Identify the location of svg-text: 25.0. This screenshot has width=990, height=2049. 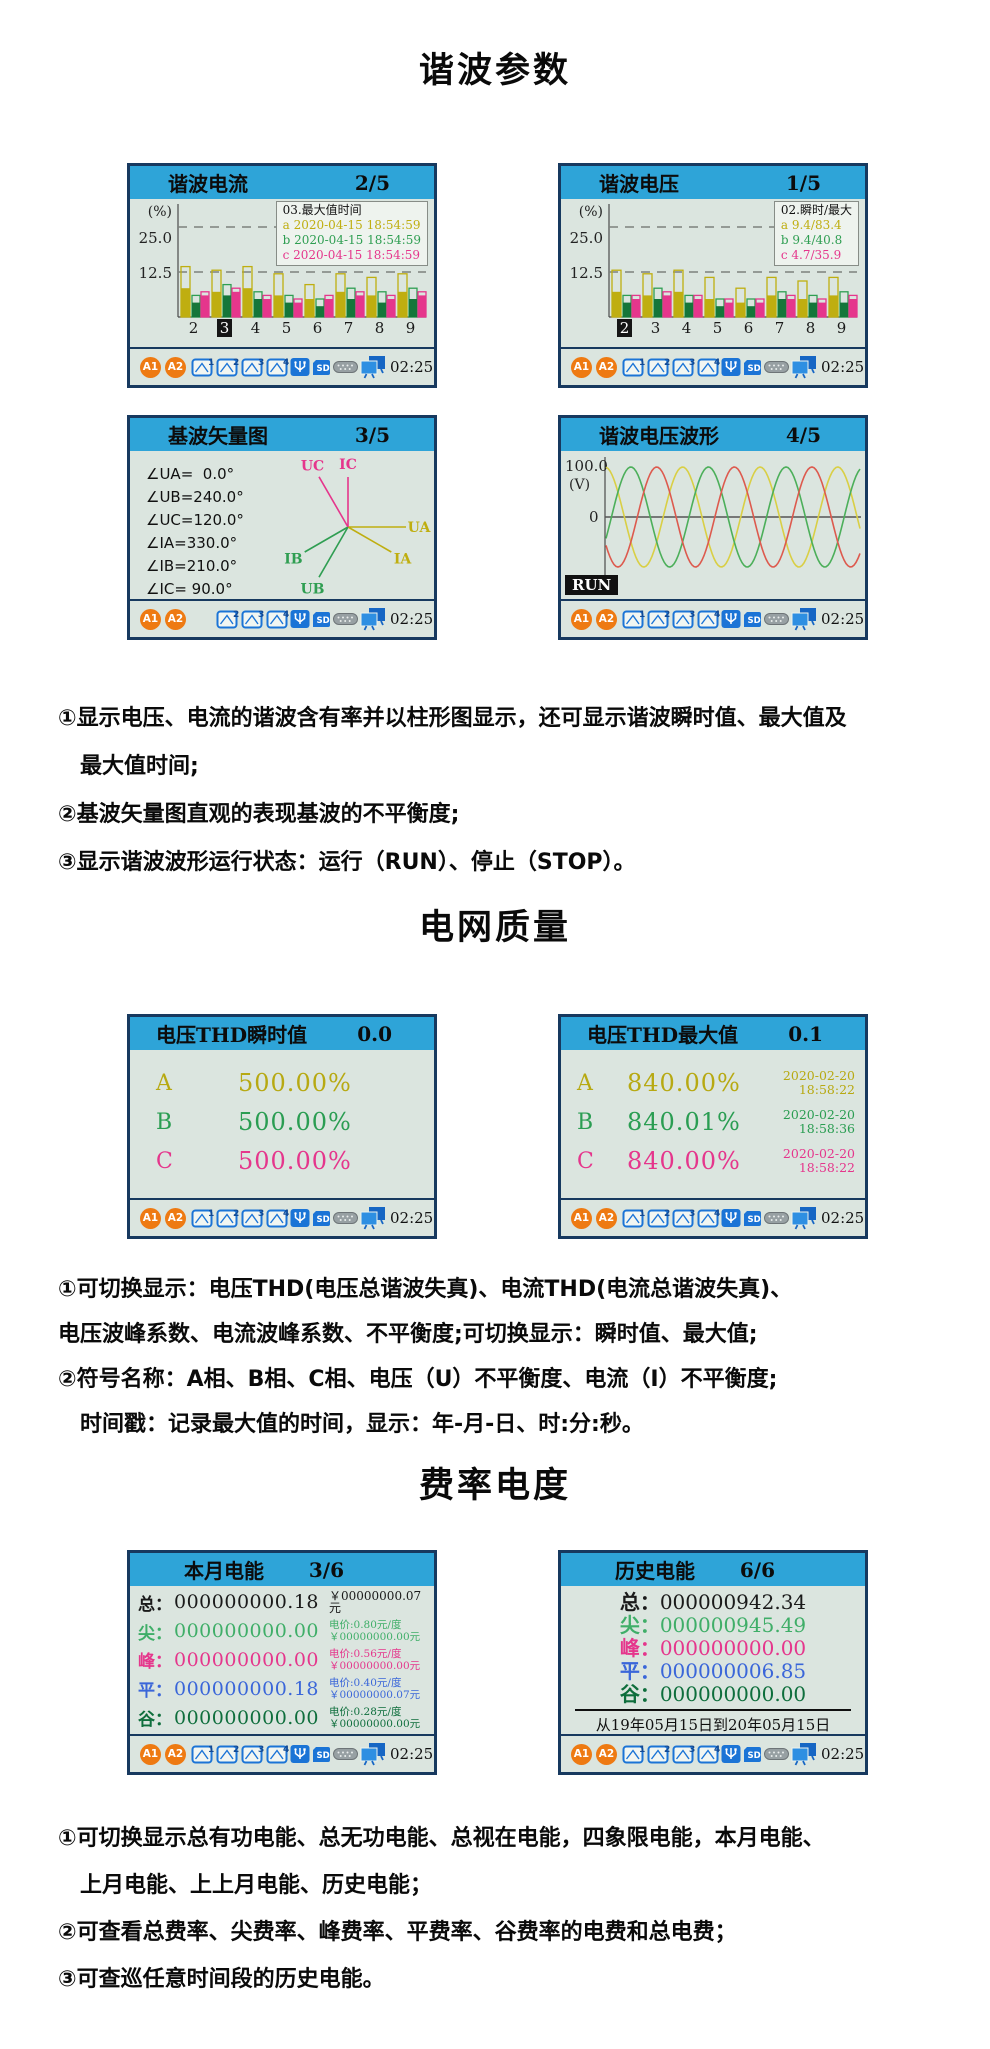
(586, 238).